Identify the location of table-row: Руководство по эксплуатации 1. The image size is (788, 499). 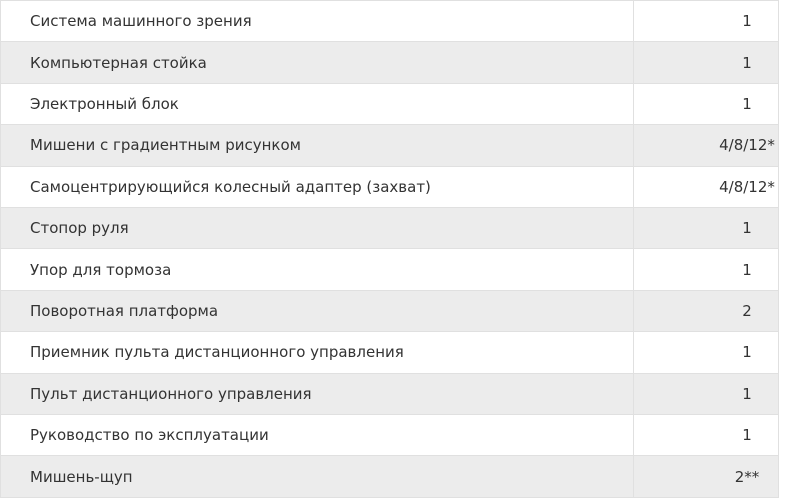
(389, 435).